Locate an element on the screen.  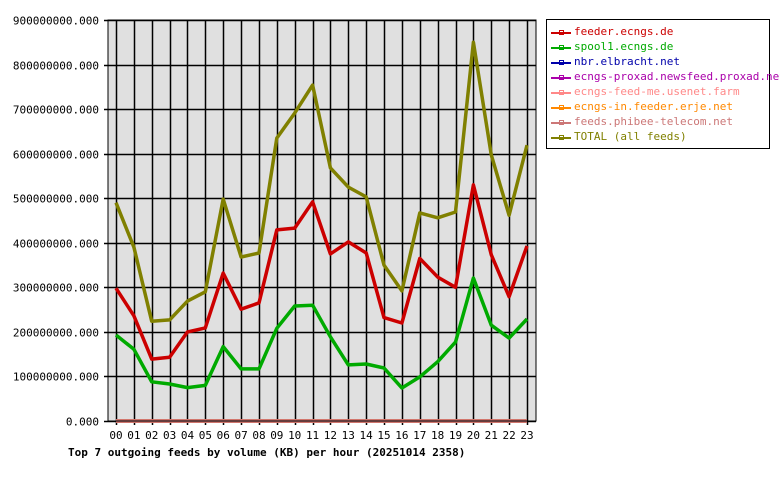
x-tick-label: 06 is located at coordinates (223, 435).